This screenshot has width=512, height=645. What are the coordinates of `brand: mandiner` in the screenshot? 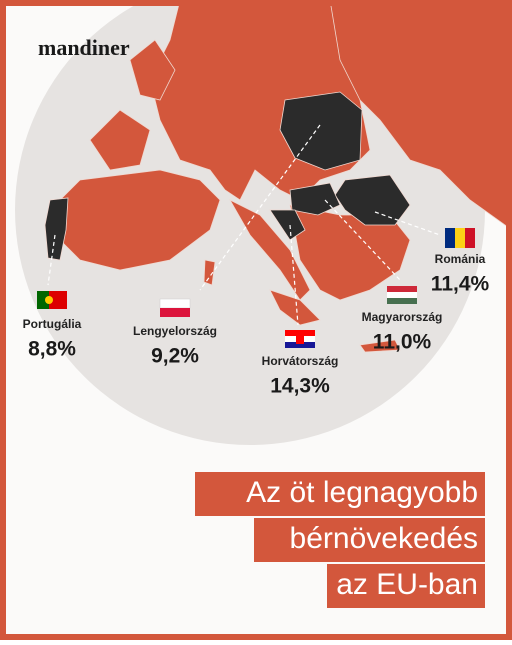 It's located at (84, 47).